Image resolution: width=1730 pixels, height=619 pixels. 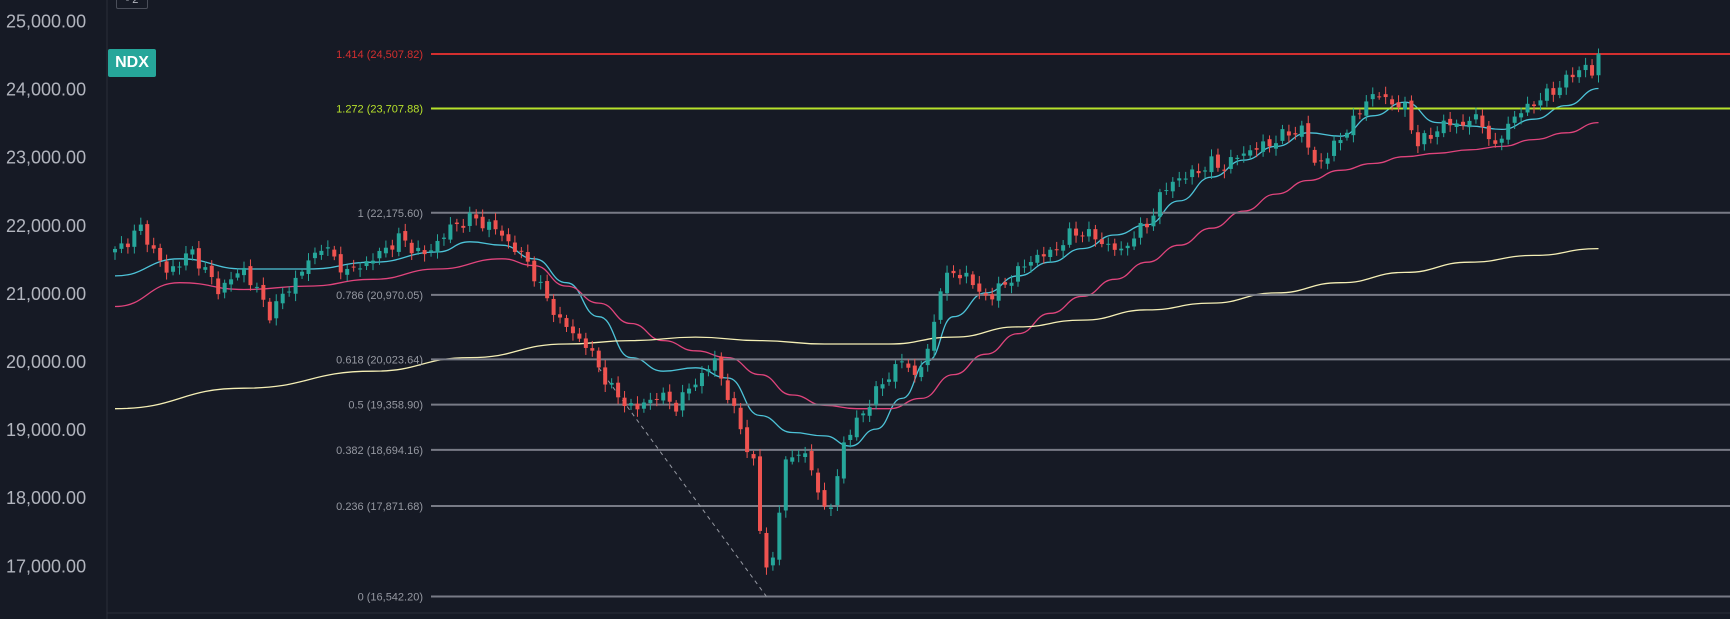 What do you see at coordinates (46, 498) in the screenshot?
I see `price-tick-label: 18,000.00` at bounding box center [46, 498].